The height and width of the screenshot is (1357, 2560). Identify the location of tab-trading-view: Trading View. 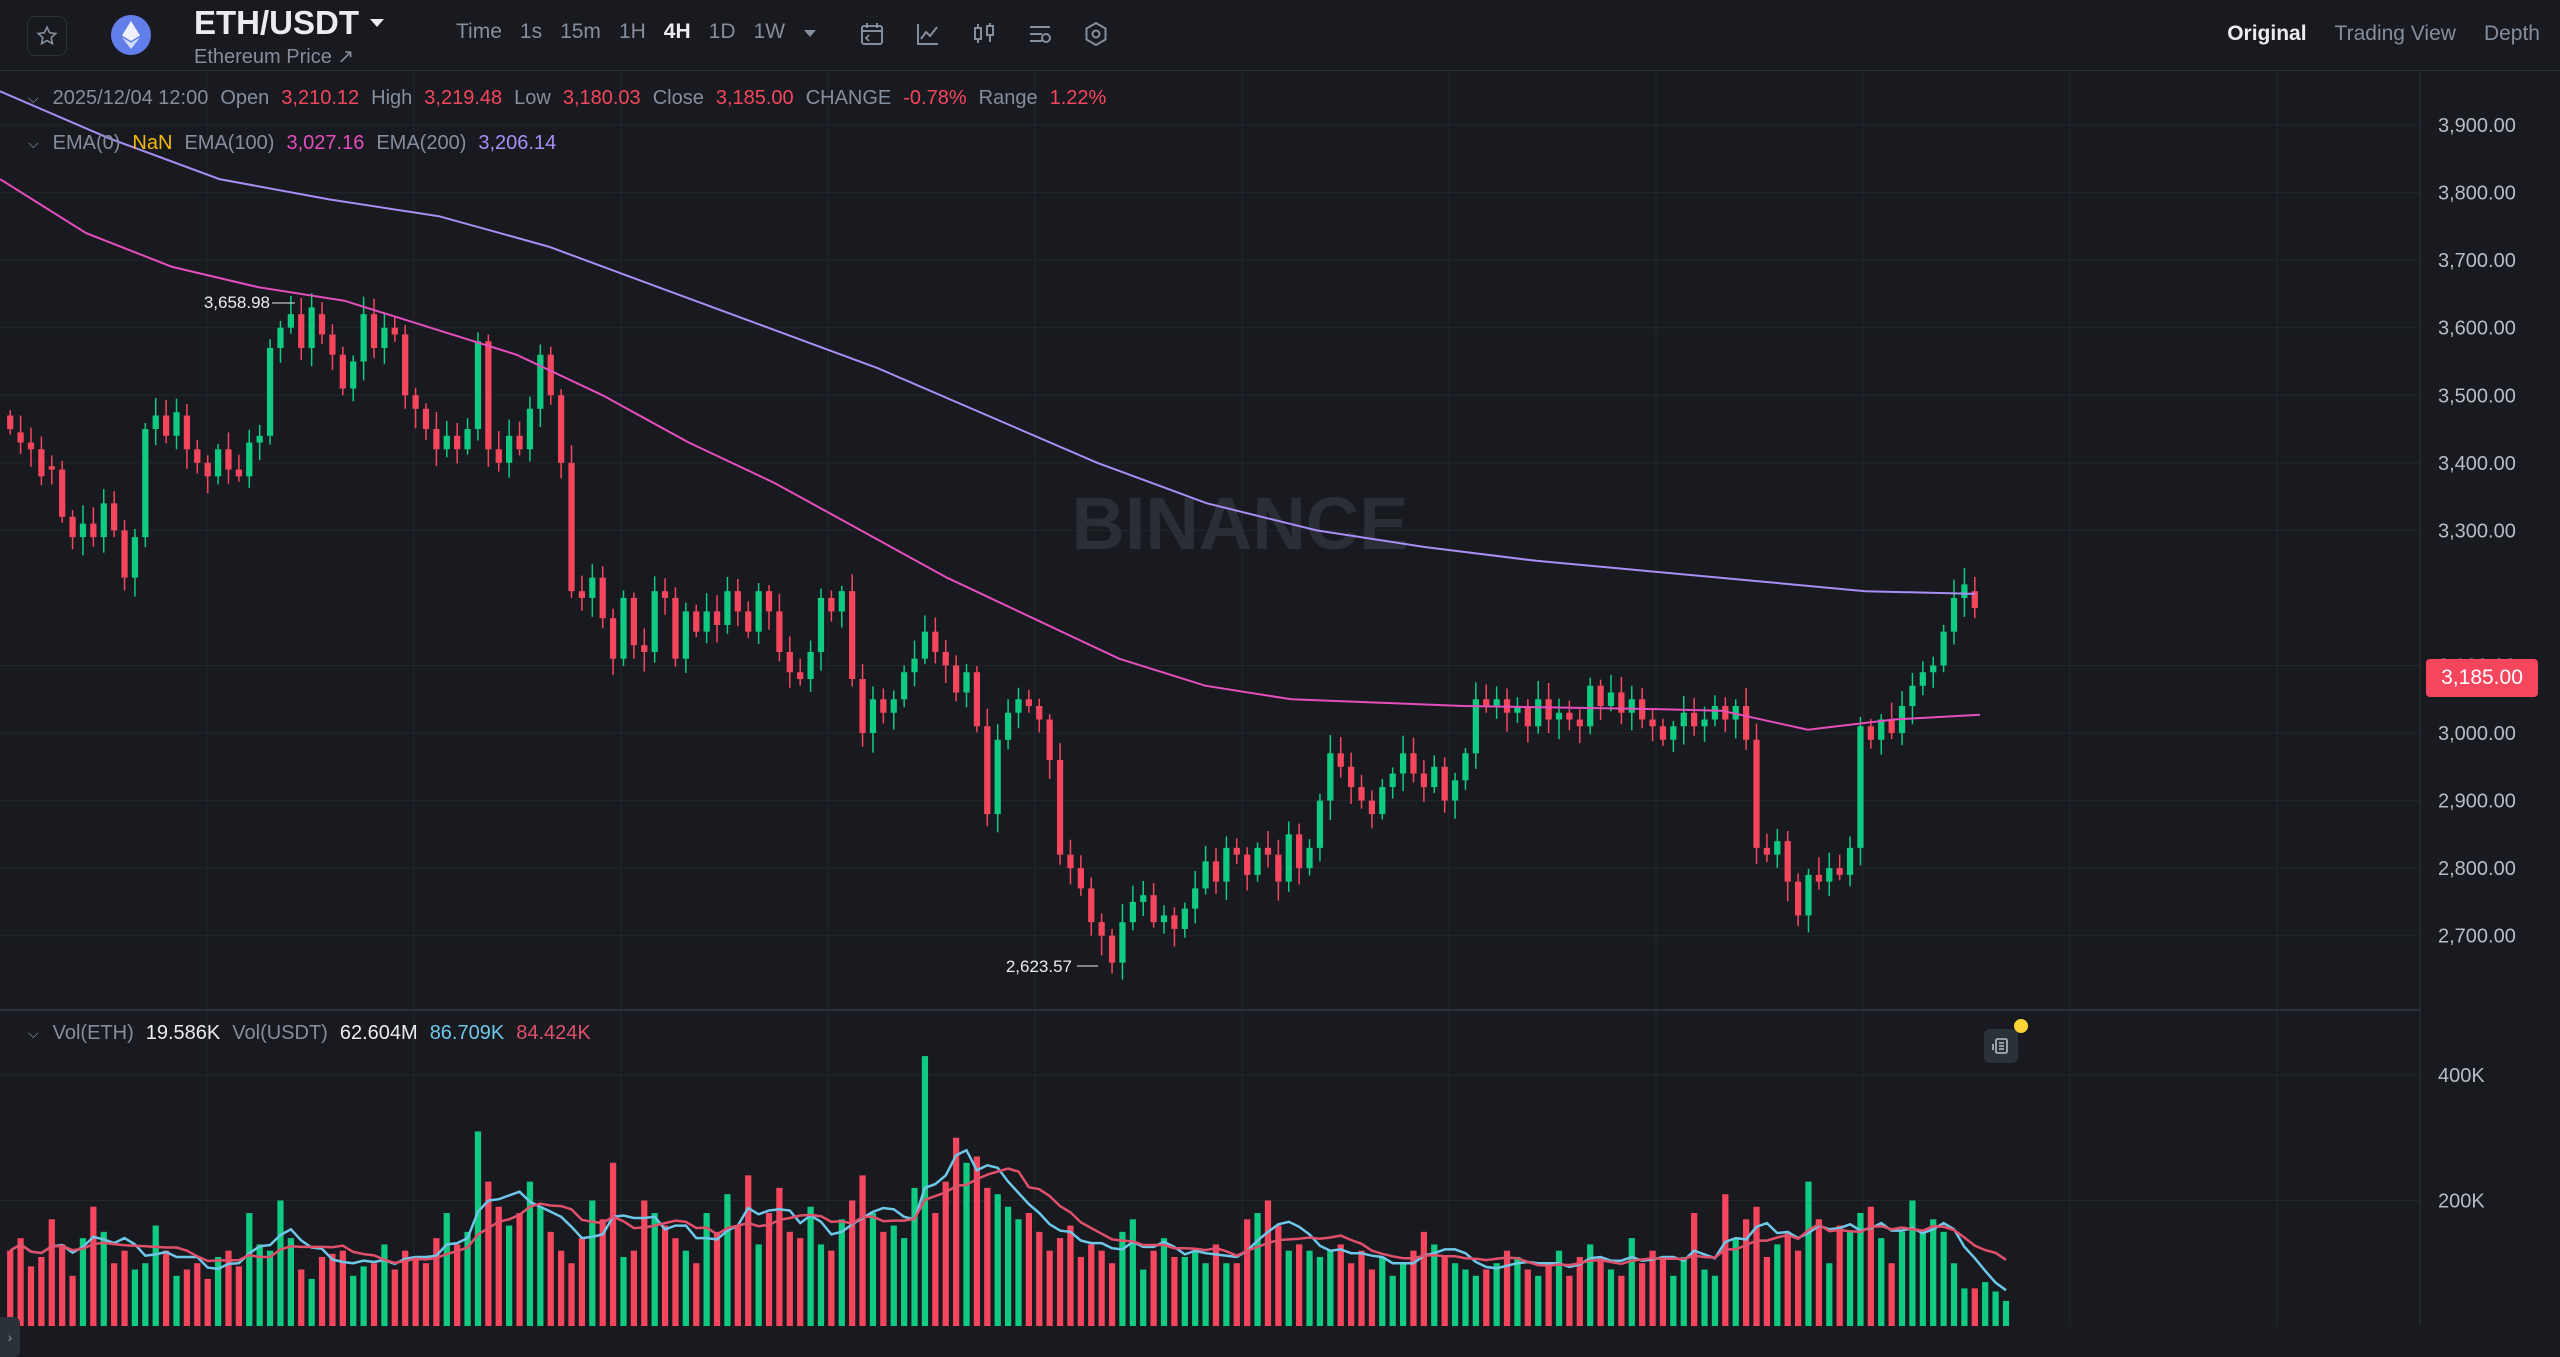
(2395, 33).